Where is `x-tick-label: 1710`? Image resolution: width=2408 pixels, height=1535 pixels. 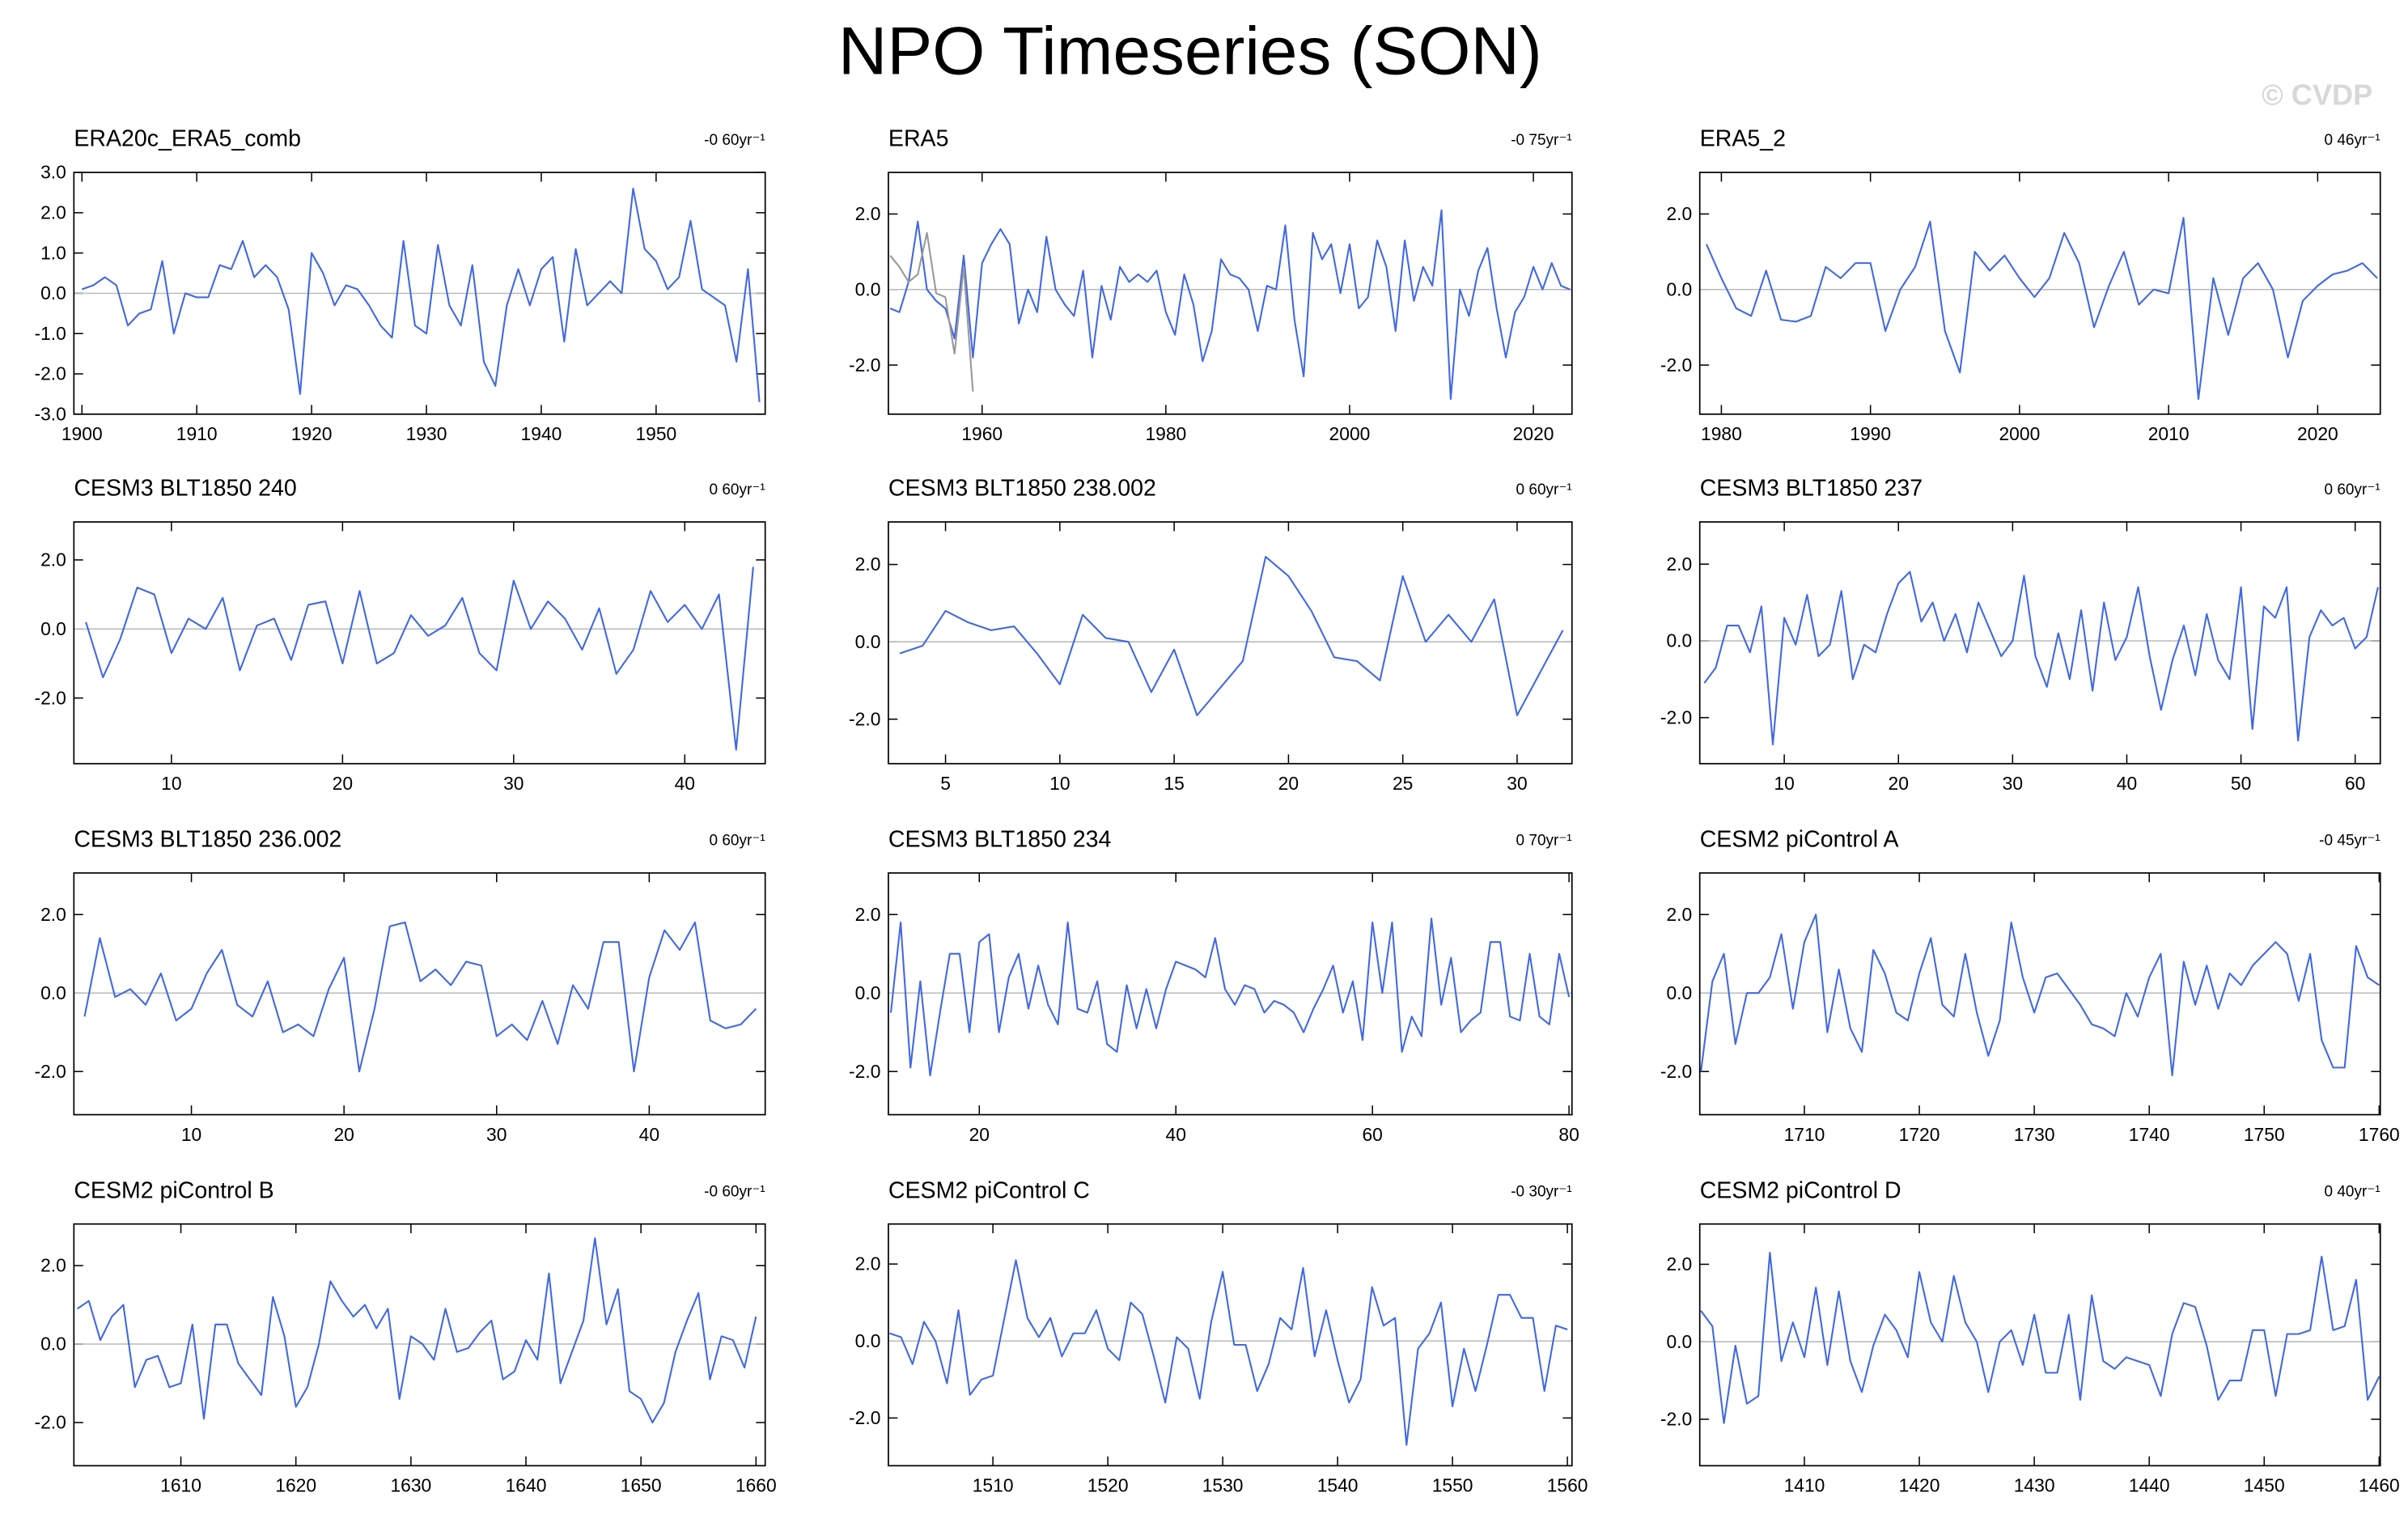 x-tick-label: 1710 is located at coordinates (1804, 1134).